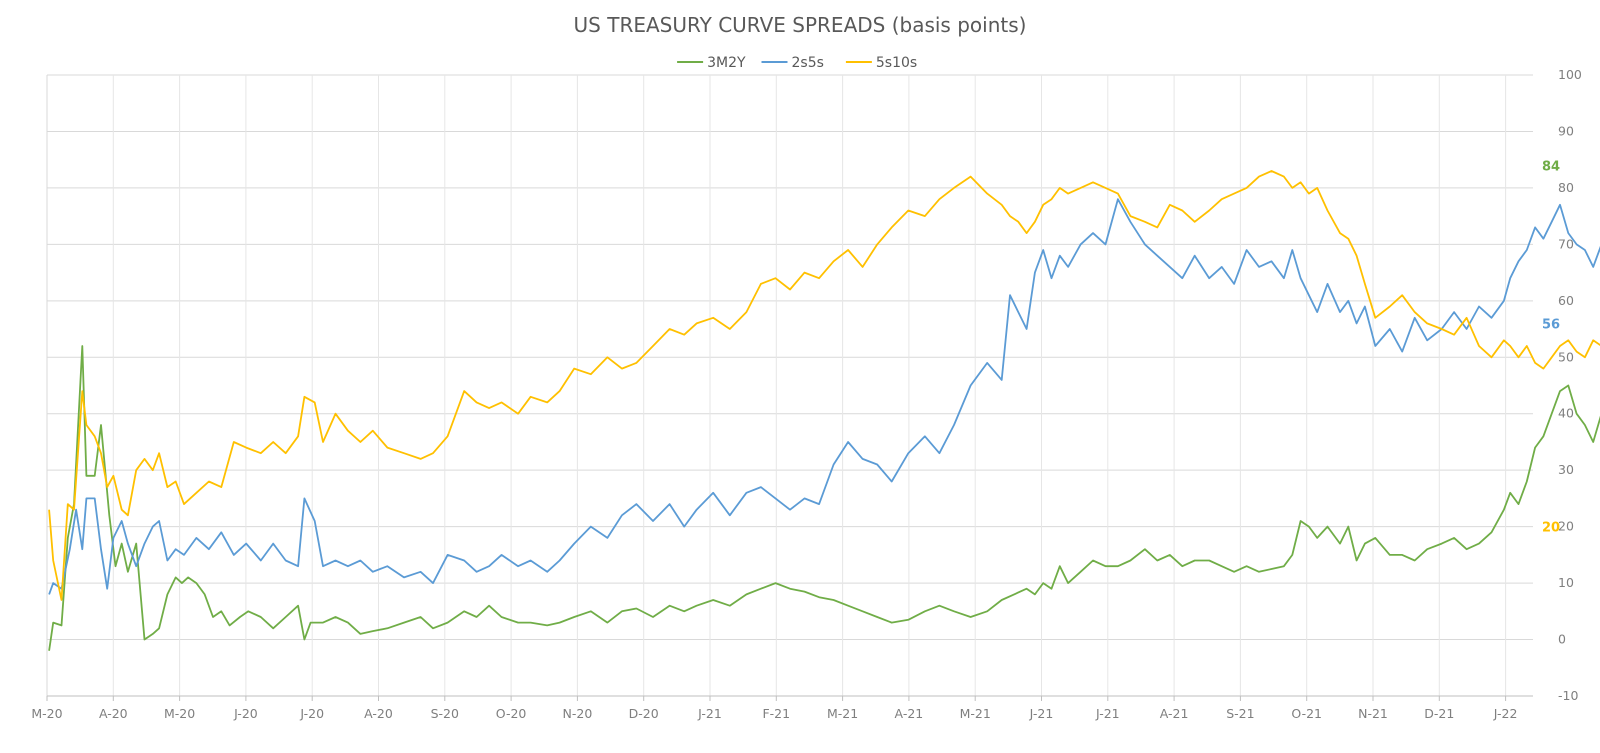 This screenshot has width=1600, height=753. I want to click on y-tick-label: 90, so click(1566, 130).